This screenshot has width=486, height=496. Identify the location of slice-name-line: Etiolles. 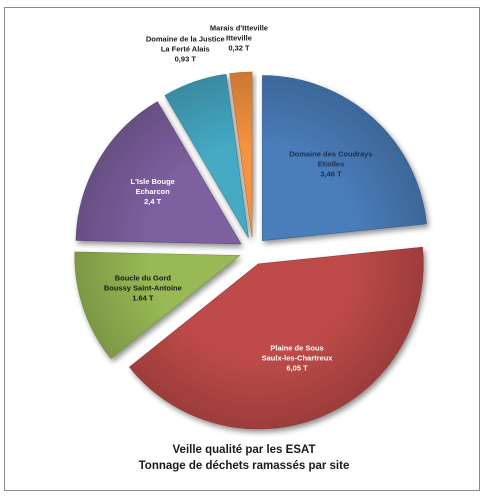
(331, 164).